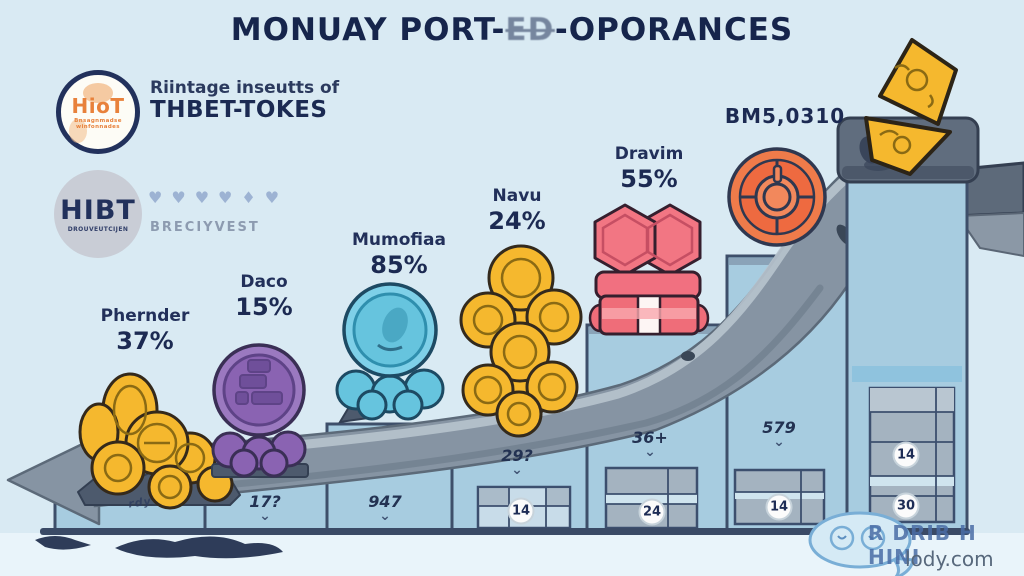  Describe the element at coordinates (98, 121) in the screenshot. I see `logo-hiot-subtext: Bnsagnmadse` at that location.